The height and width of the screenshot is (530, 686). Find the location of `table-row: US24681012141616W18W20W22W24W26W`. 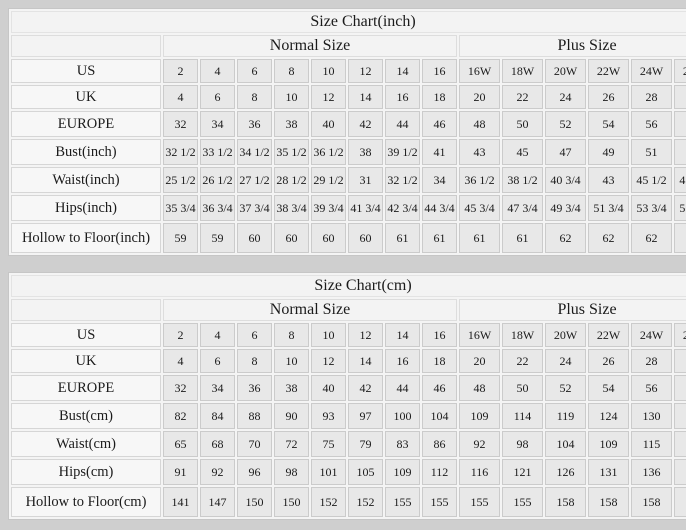

table-row: US24681012141616W18W20W22W24W26W is located at coordinates (348, 71).